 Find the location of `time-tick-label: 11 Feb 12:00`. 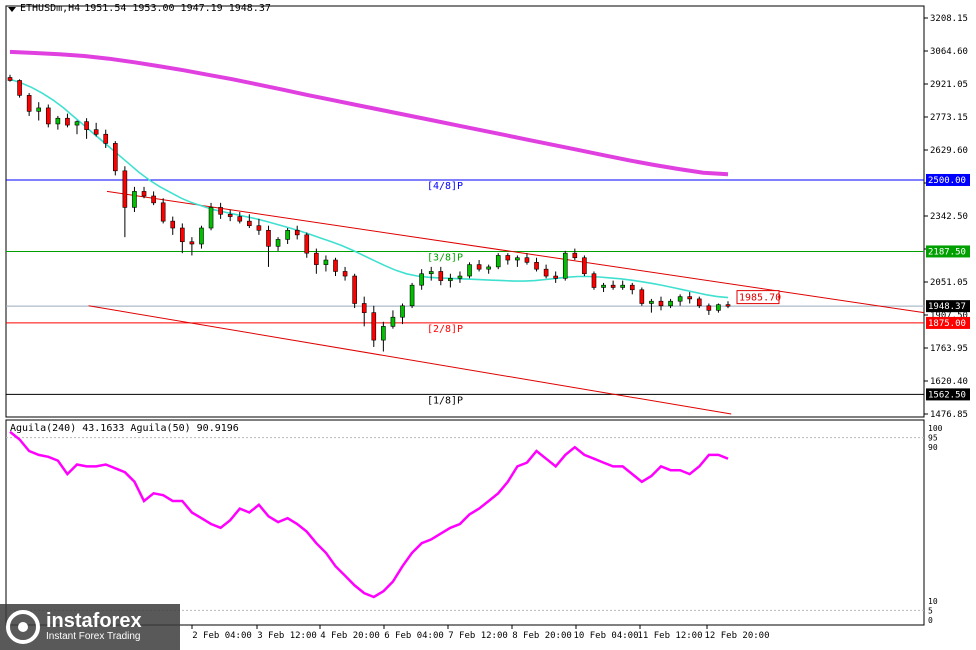

time-tick-label: 11 Feb 12:00 is located at coordinates (669, 636).